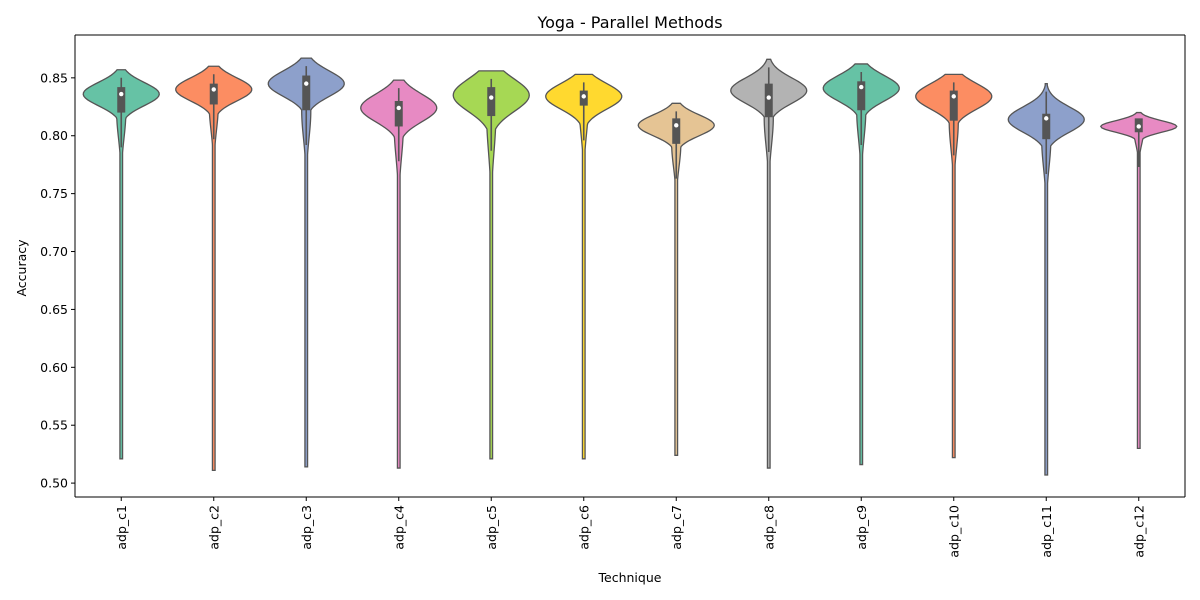 This screenshot has height=600, width=1200. Describe the element at coordinates (953, 105) in the screenshot. I see `iqr-box-adp_c10` at that location.